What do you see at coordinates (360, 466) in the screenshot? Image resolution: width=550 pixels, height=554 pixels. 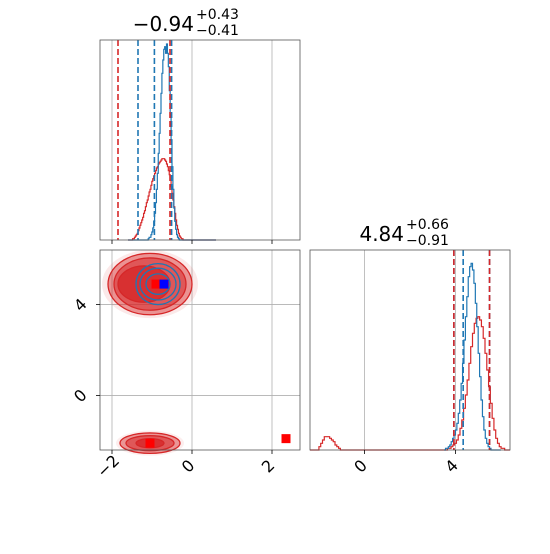 I see `right-ticklabel-x-0: 0` at bounding box center [360, 466].